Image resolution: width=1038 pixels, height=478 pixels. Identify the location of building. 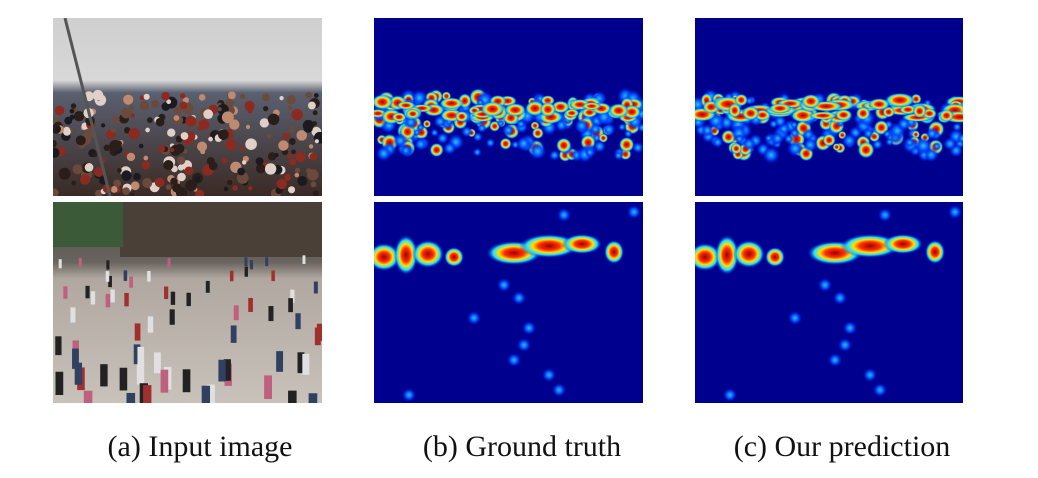
(221, 229).